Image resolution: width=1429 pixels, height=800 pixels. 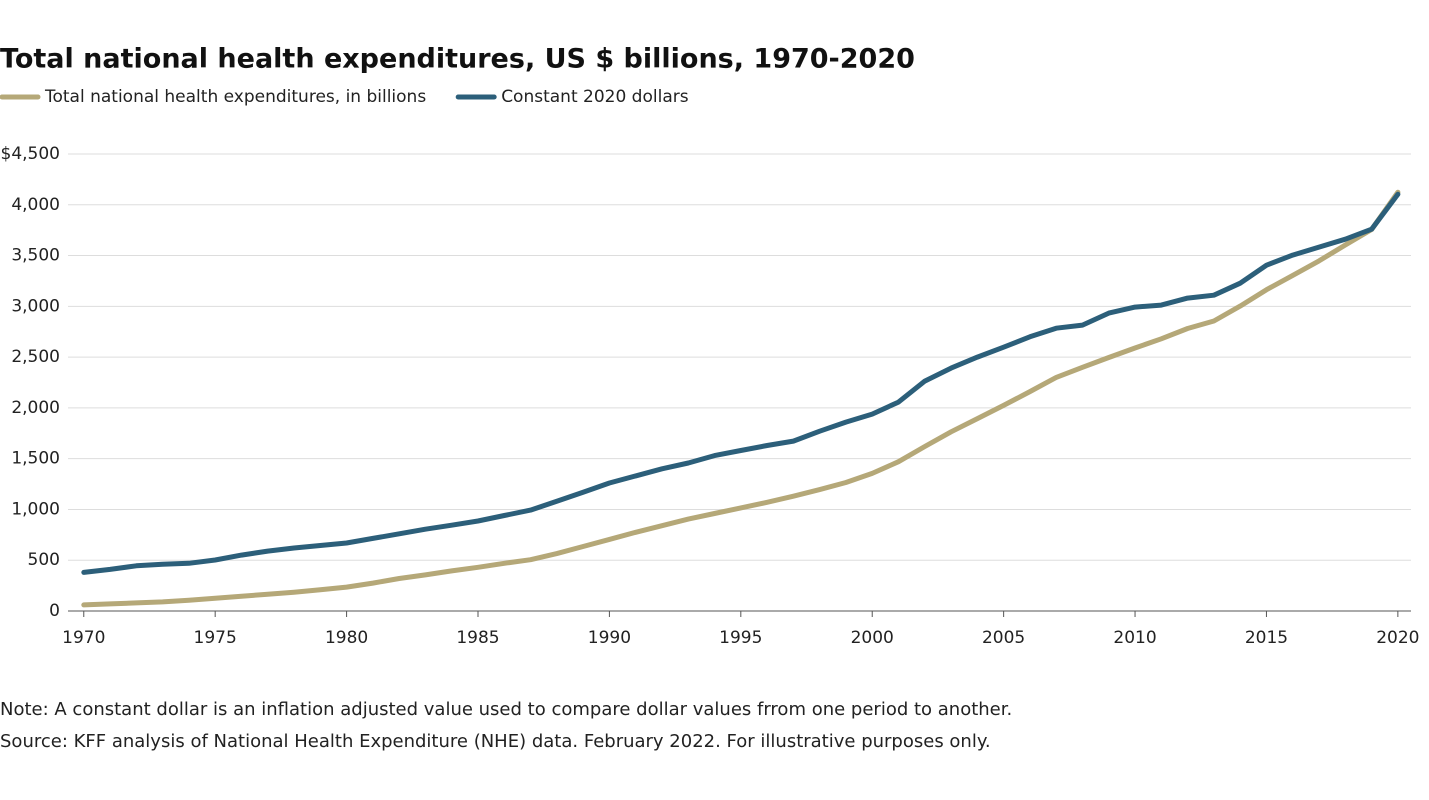 I want to click on x-tick-label: 1980, so click(x=346, y=638).